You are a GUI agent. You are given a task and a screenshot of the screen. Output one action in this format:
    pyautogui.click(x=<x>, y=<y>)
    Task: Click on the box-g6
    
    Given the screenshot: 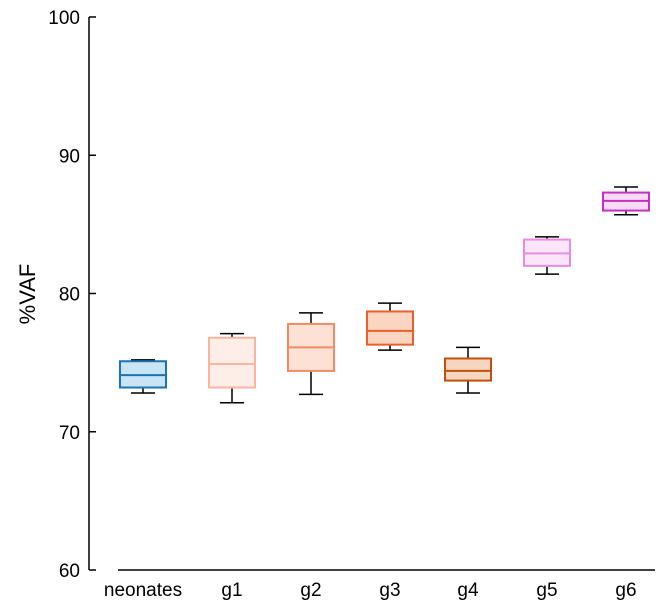 What is the action you would take?
    pyautogui.click(x=626, y=201)
    